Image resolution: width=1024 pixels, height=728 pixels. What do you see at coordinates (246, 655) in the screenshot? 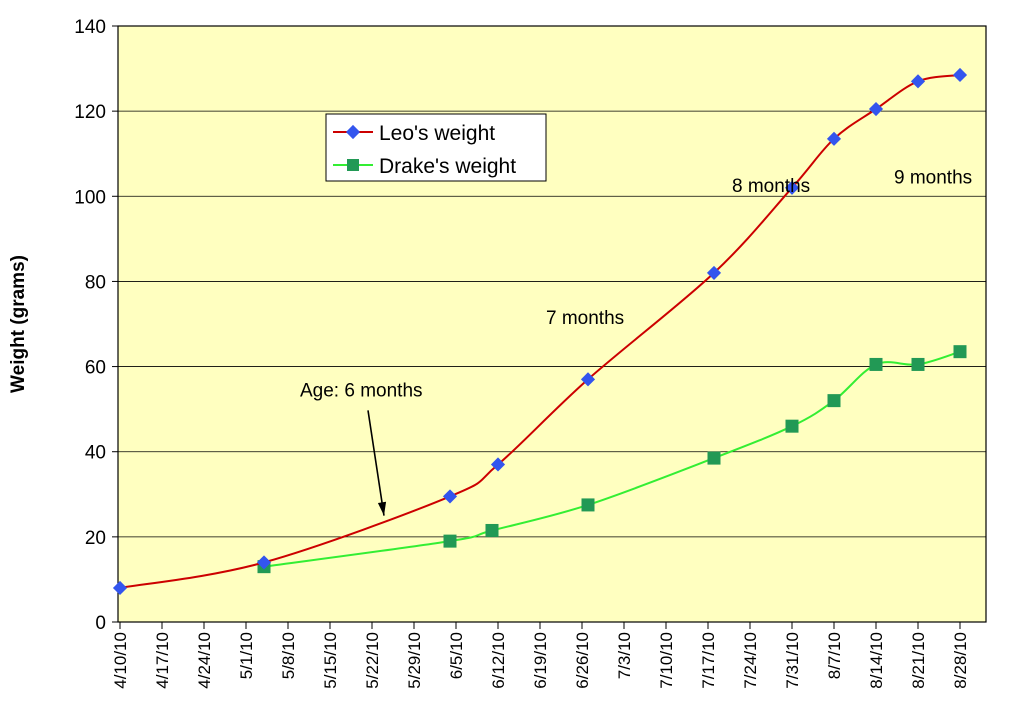
I see `x-tick-label: 5/1/10` at bounding box center [246, 655].